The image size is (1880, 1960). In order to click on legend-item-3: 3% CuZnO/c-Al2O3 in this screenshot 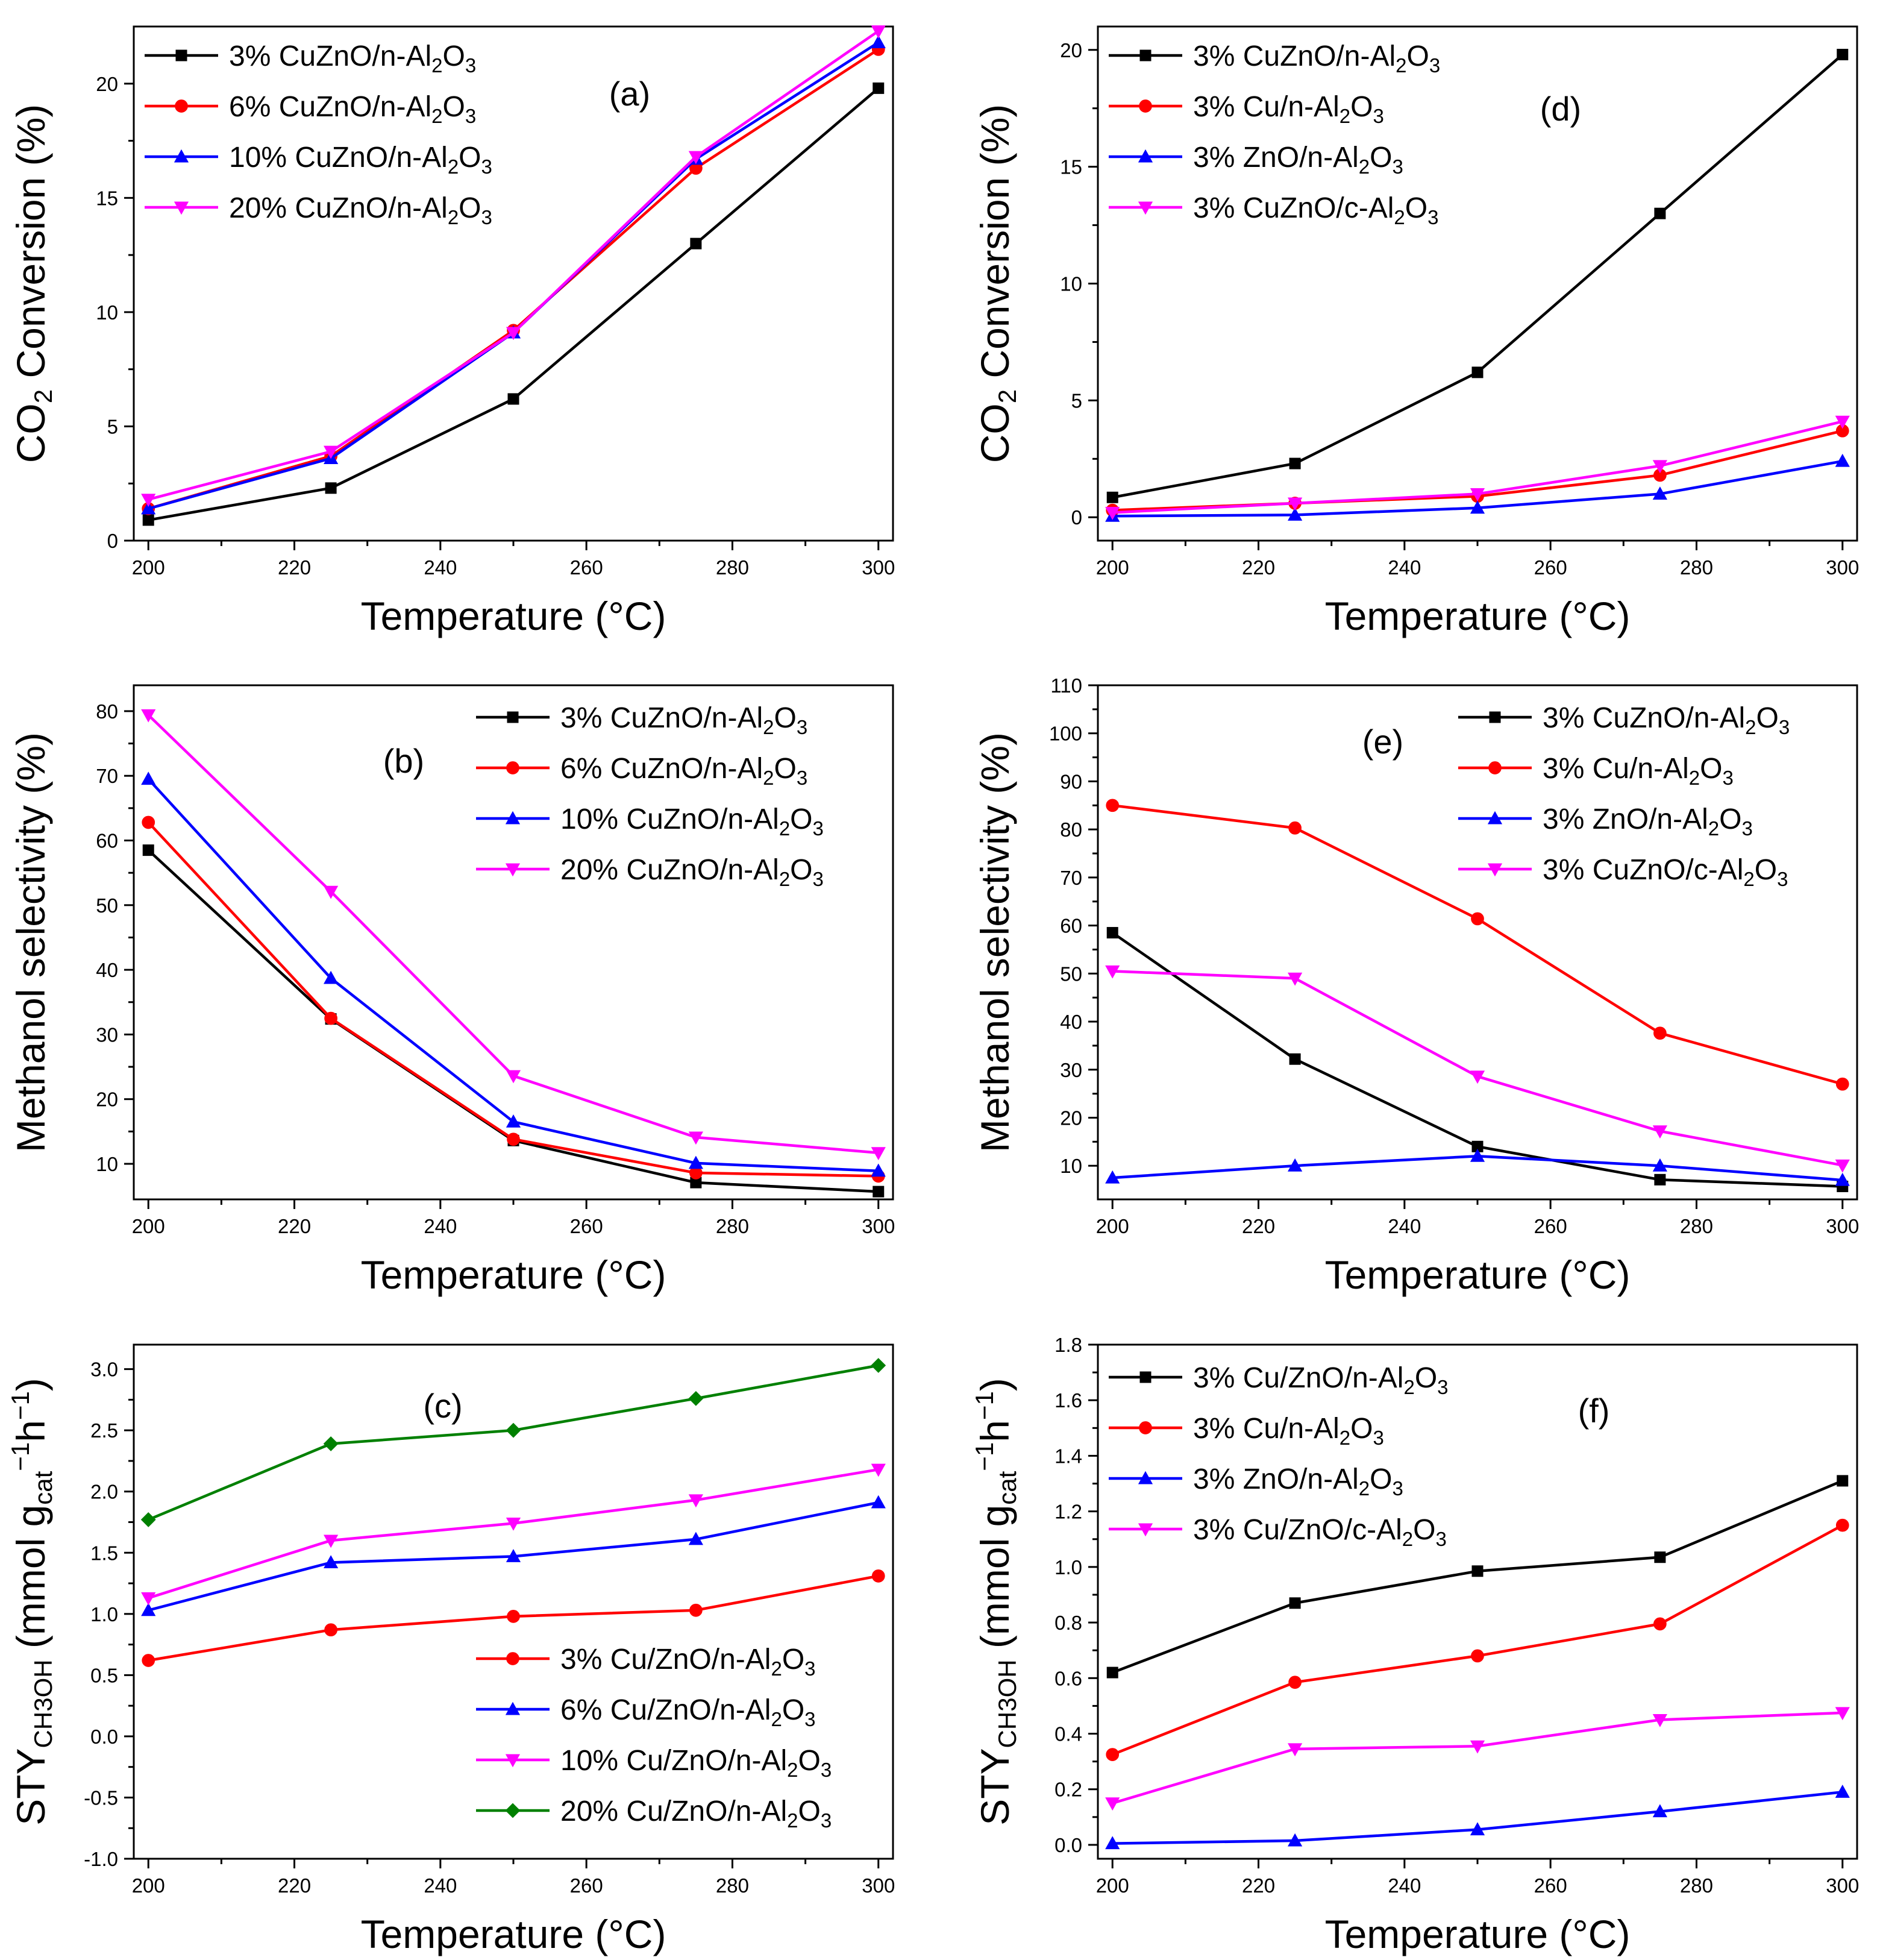, I will do `click(1273, 210)`.